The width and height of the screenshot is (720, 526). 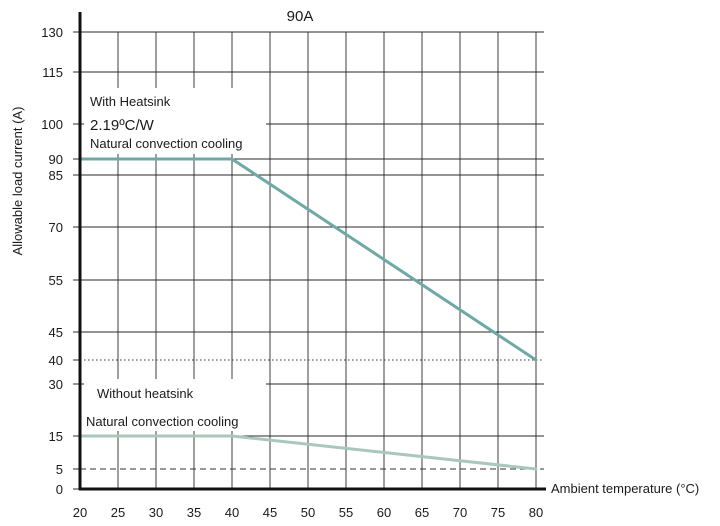 I want to click on y-tick-label: 130, so click(x=52, y=32).